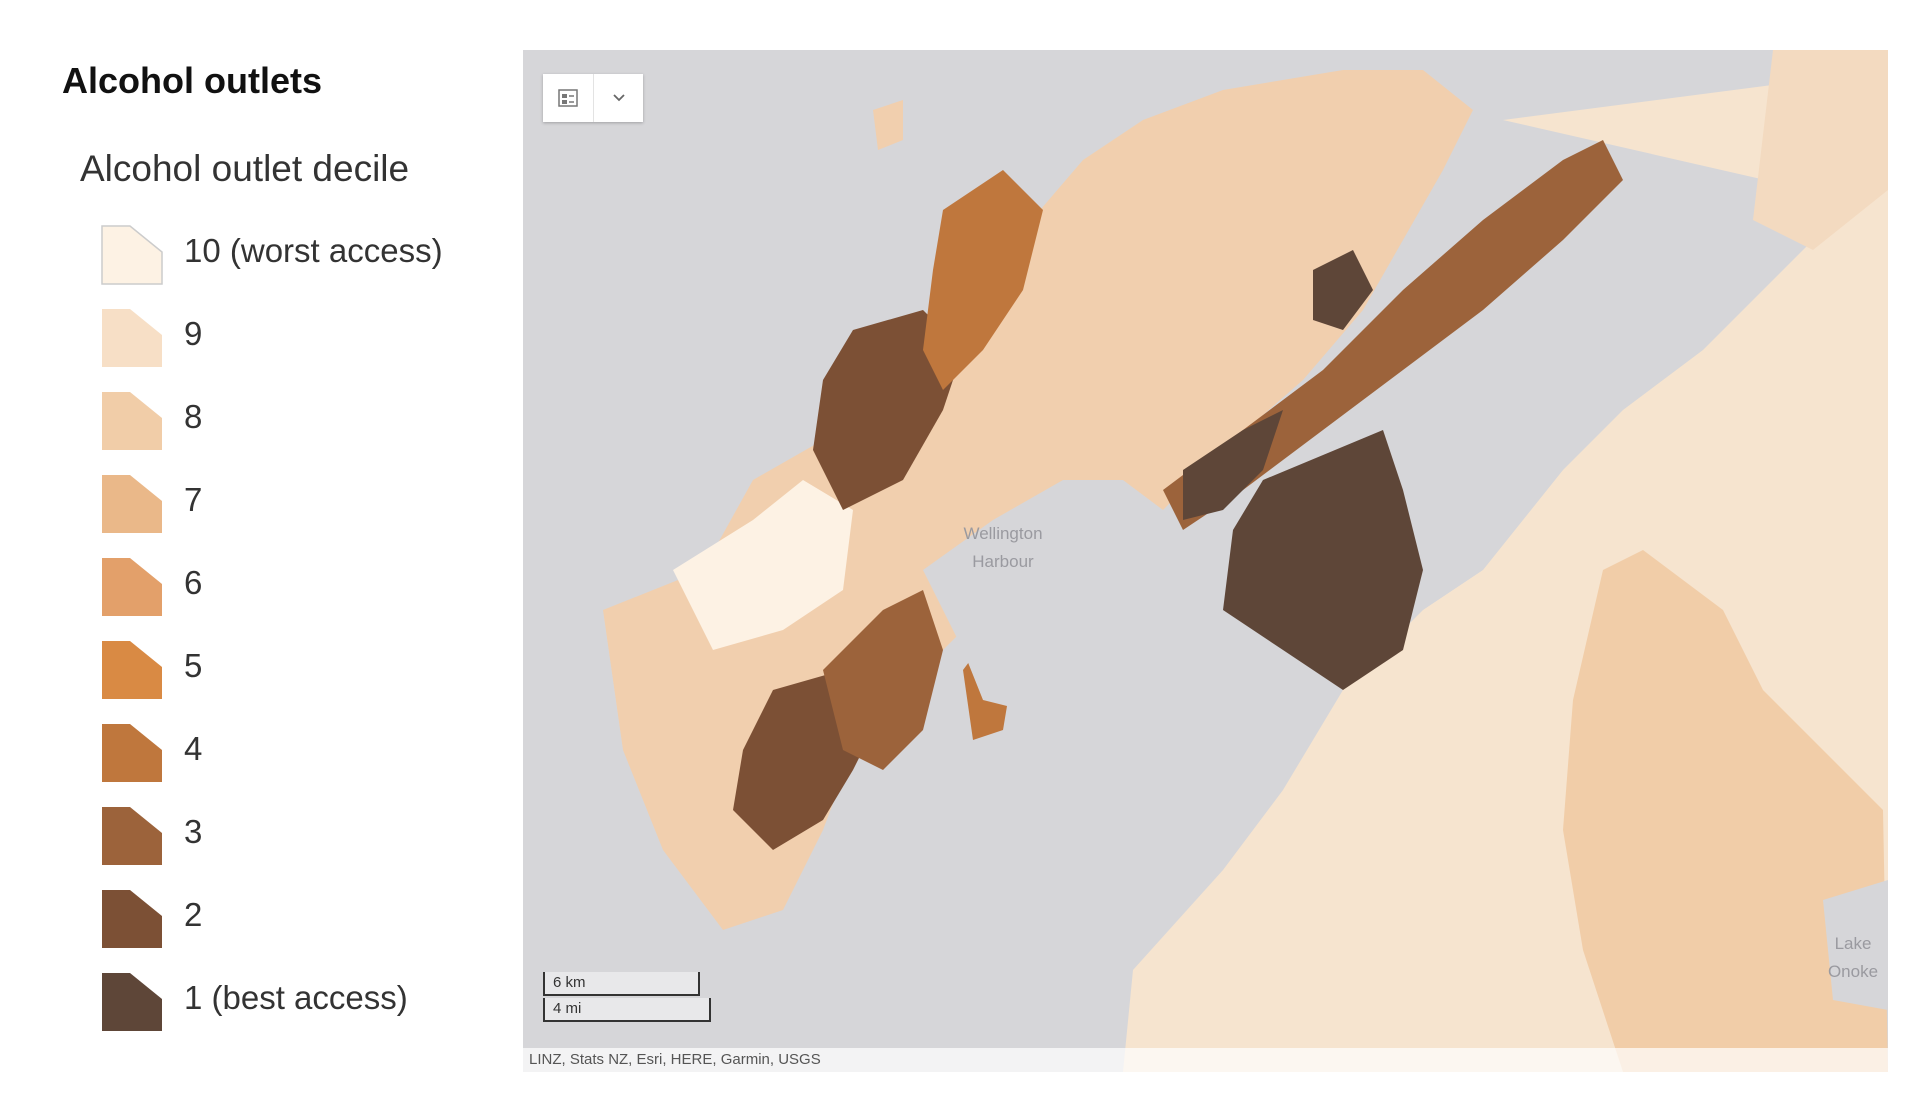 This screenshot has width=1920, height=1097. Describe the element at coordinates (1233, 465) in the screenshot. I see `region-hutt-dense` at that location.